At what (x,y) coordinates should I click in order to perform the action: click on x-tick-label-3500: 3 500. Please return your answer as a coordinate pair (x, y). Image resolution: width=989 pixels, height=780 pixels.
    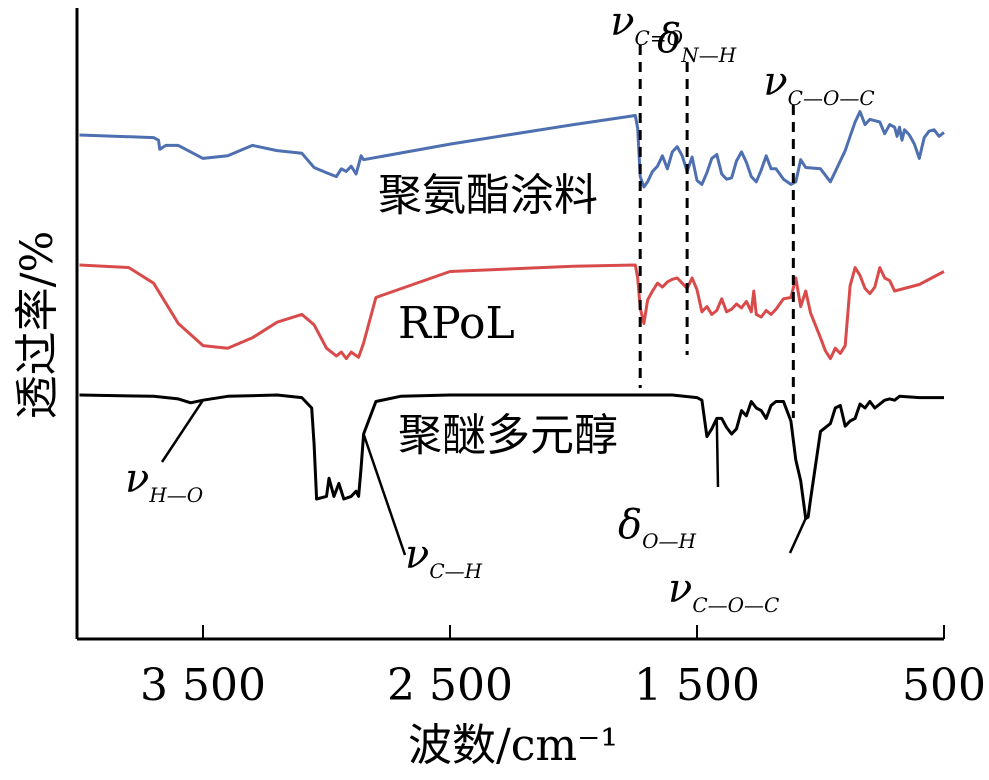
    Looking at the image, I should click on (203, 685).